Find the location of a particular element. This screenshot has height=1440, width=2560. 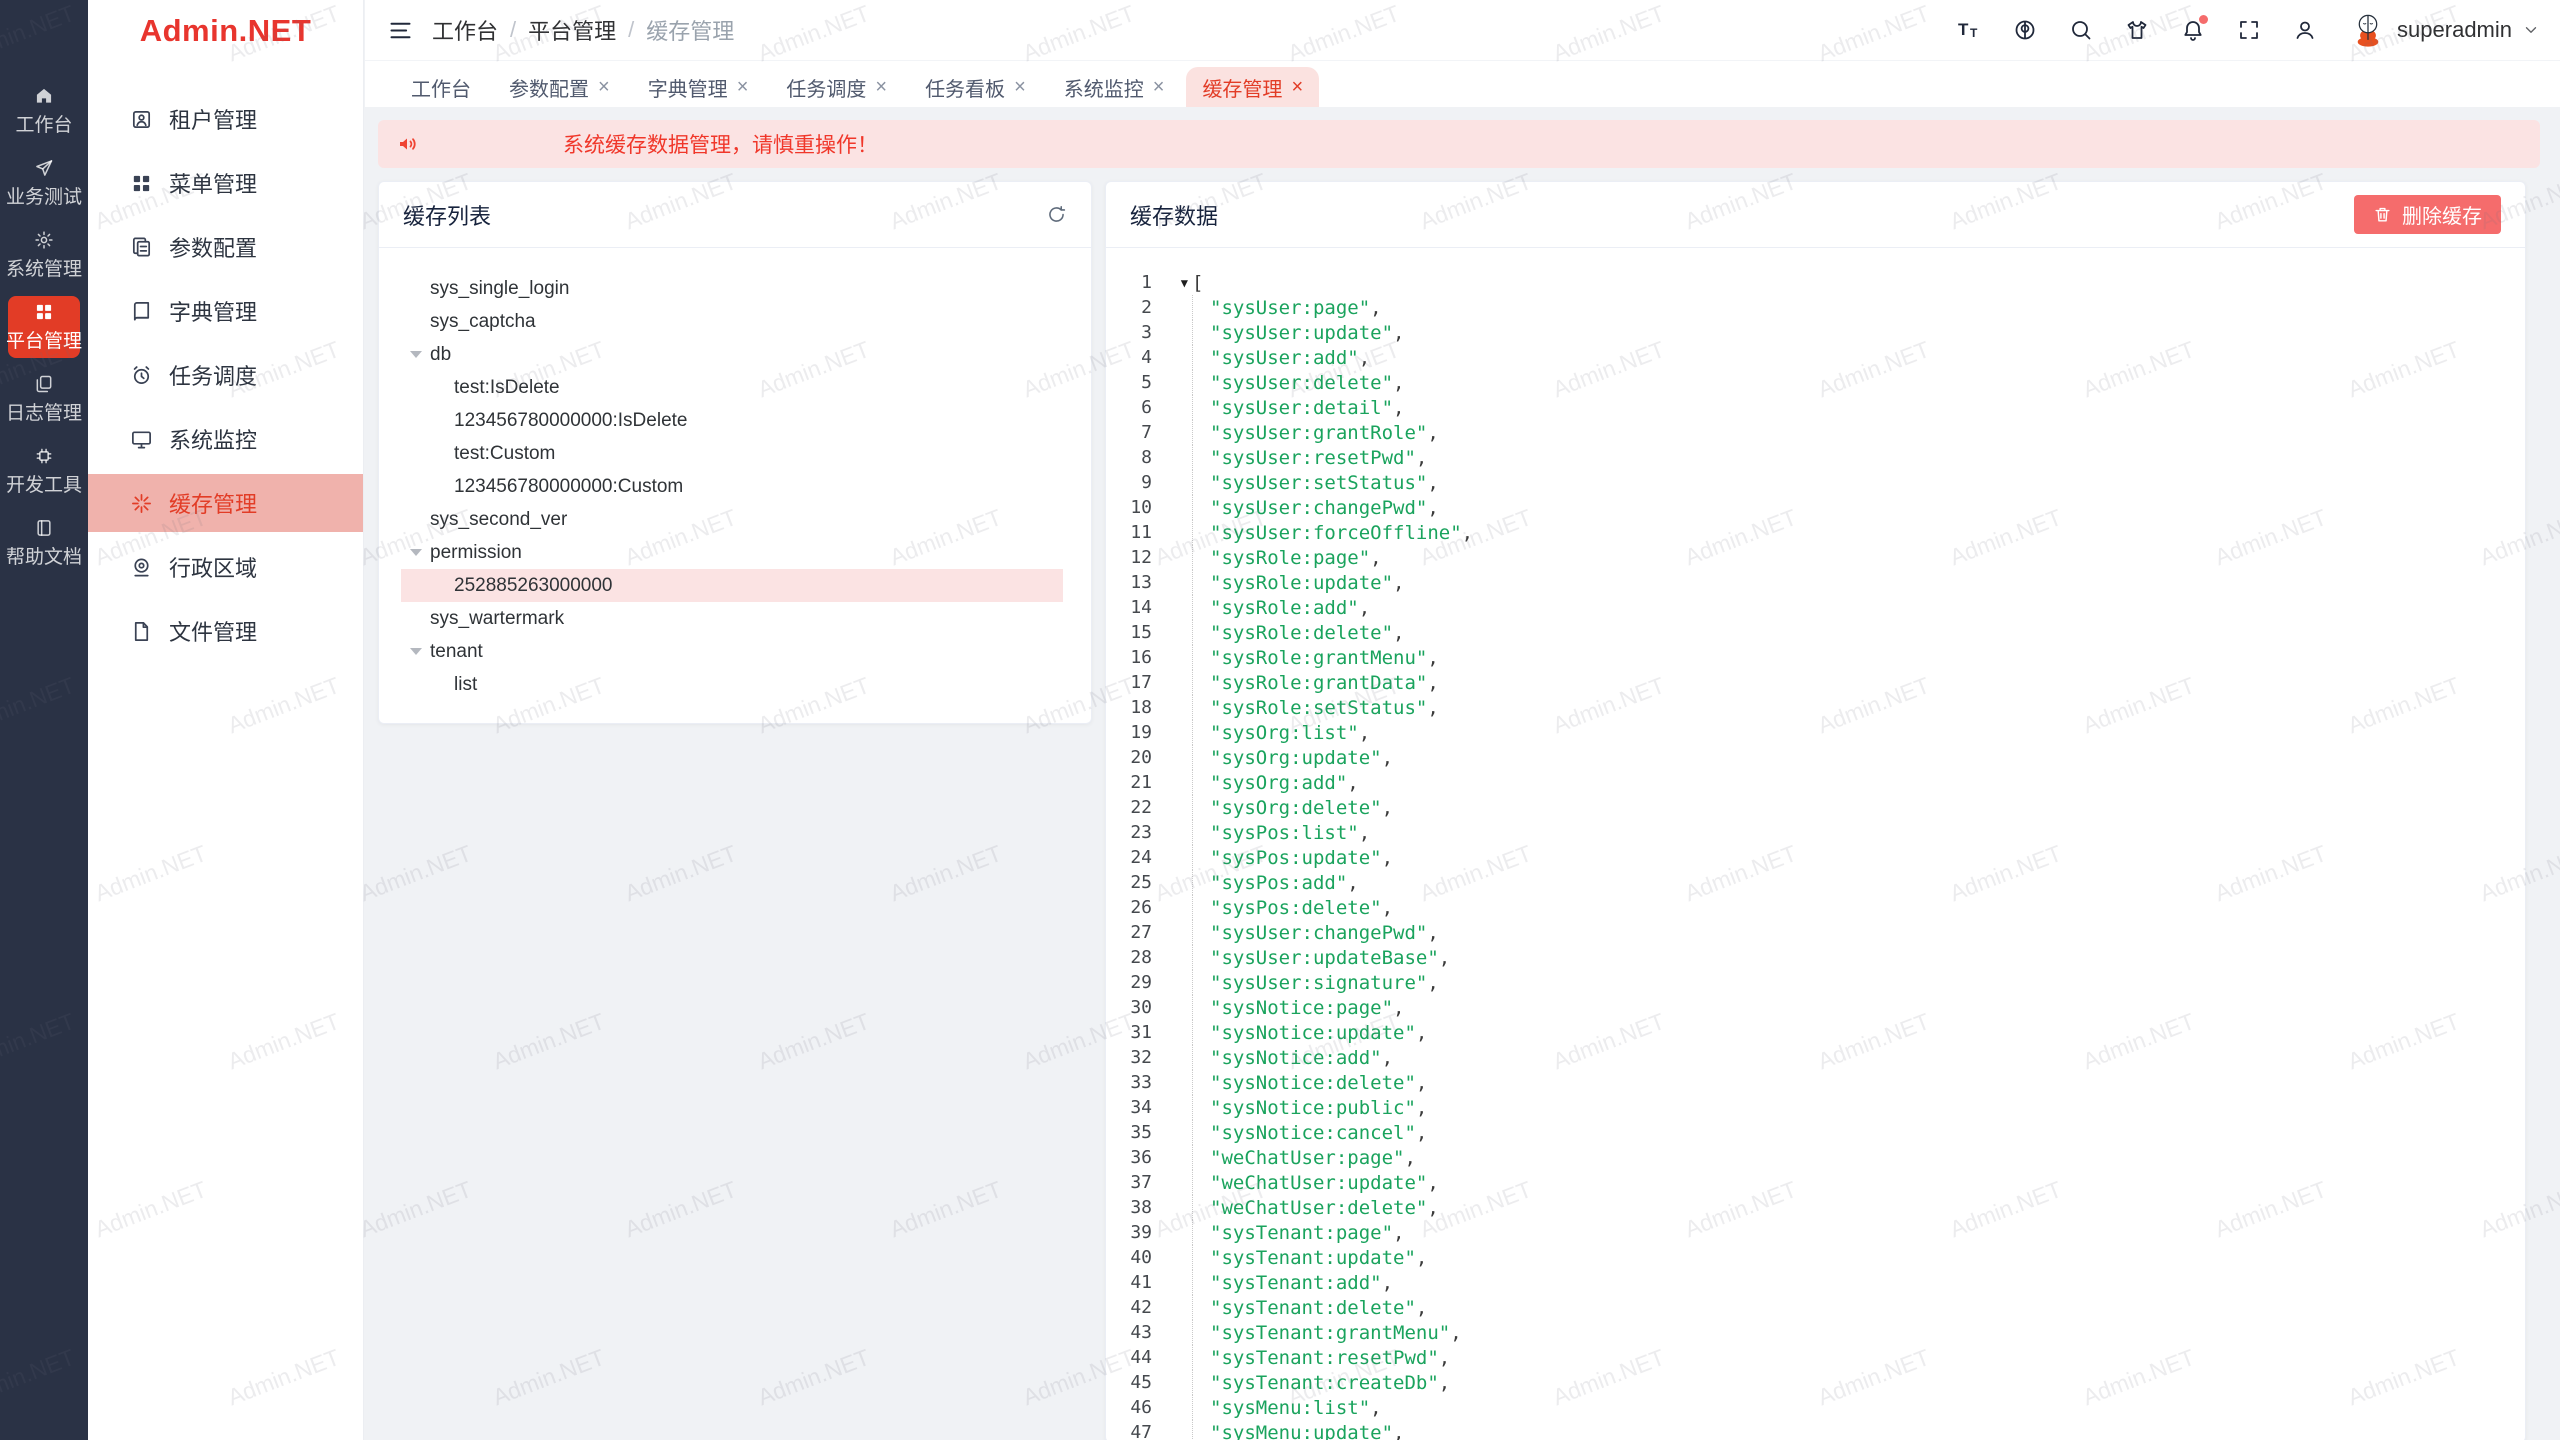

chevron-down-icon is located at coordinates (2531, 30).